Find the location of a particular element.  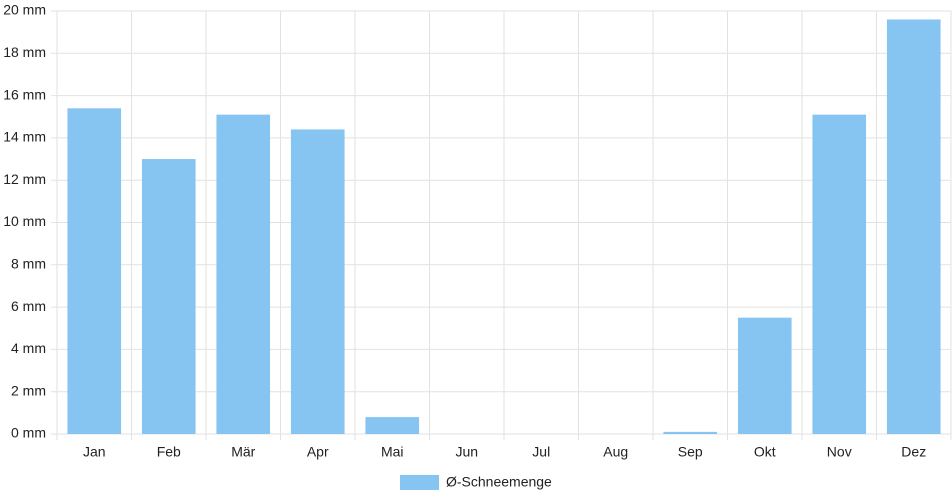

x-tick-label: Mai is located at coordinates (392, 452).